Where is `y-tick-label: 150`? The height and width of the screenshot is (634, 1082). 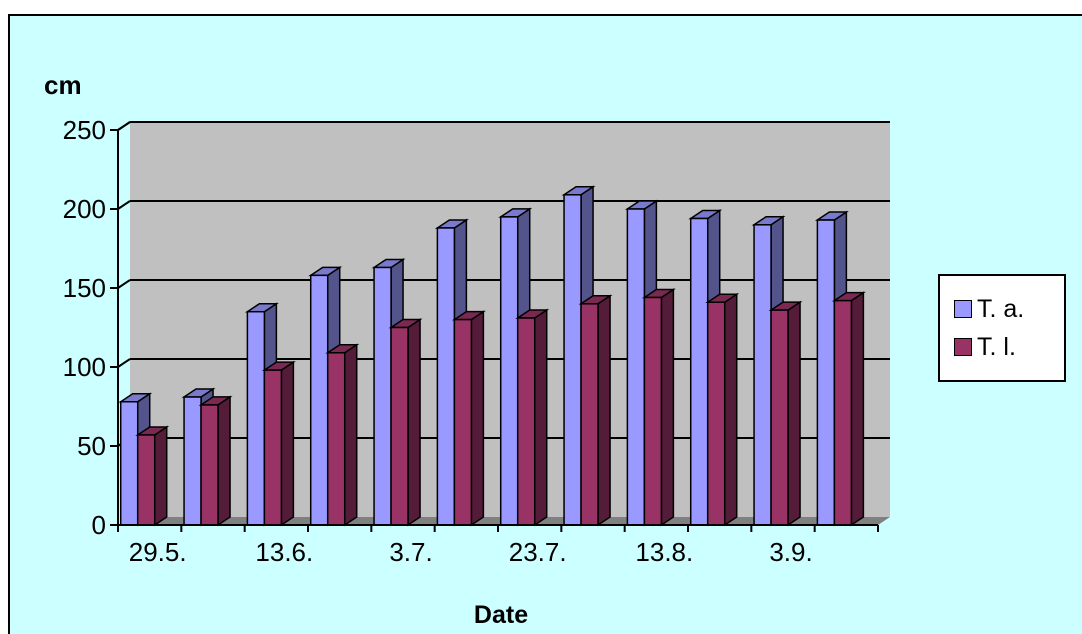
y-tick-label: 150 is located at coordinates (84, 288).